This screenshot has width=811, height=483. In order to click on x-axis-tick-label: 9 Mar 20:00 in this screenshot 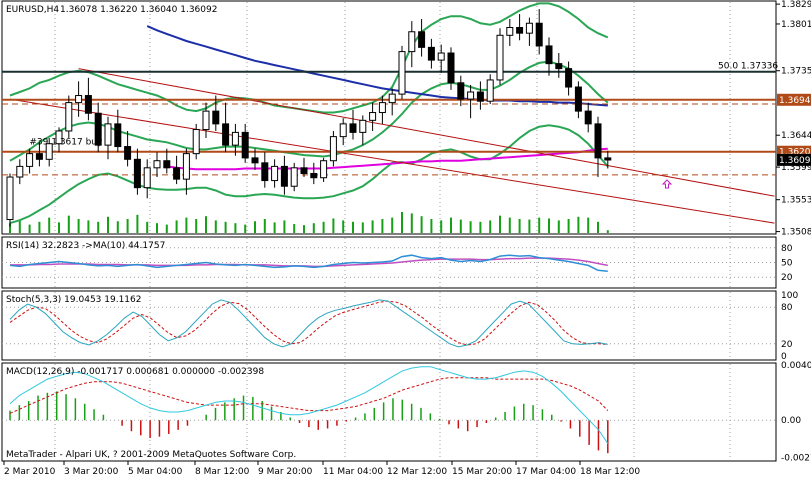, I will do `click(285, 472)`.